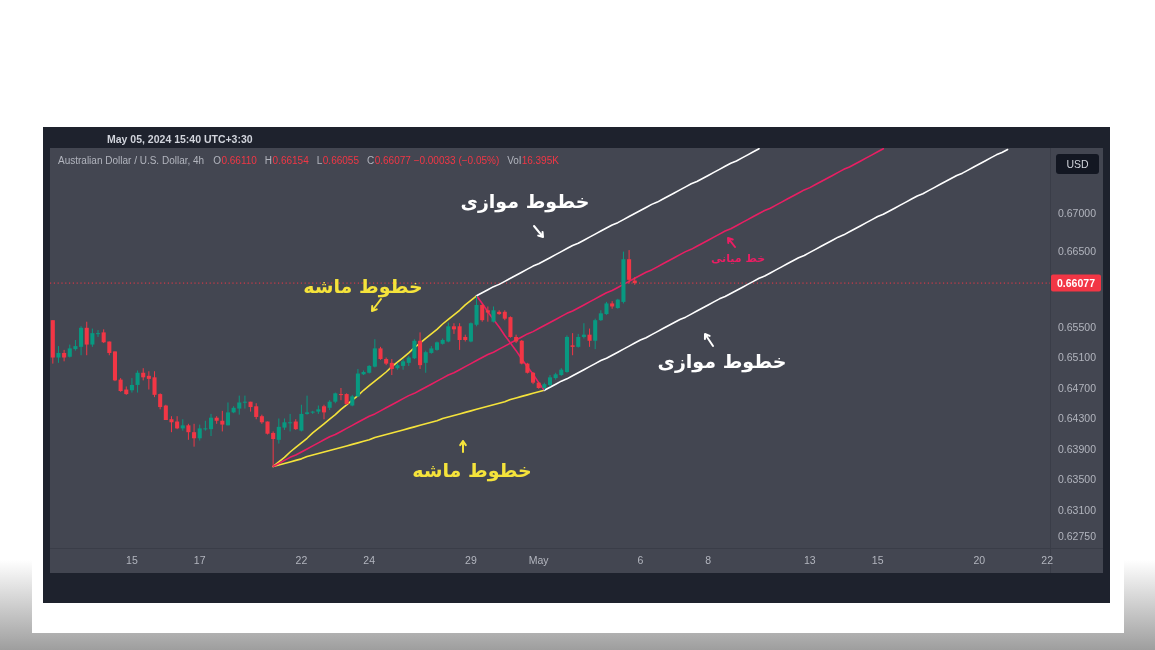 This screenshot has width=1155, height=650. I want to click on y-tick-label: 0.63500, so click(1077, 479).